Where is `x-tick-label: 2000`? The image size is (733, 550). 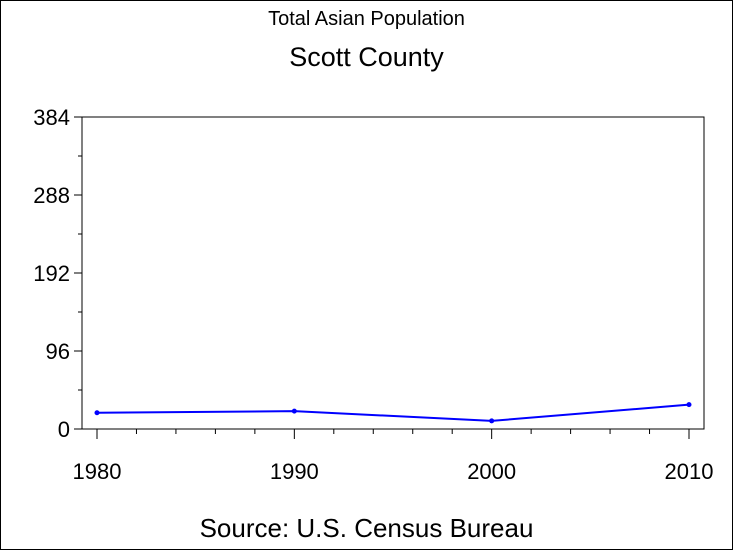
x-tick-label: 2000 is located at coordinates (491, 471).